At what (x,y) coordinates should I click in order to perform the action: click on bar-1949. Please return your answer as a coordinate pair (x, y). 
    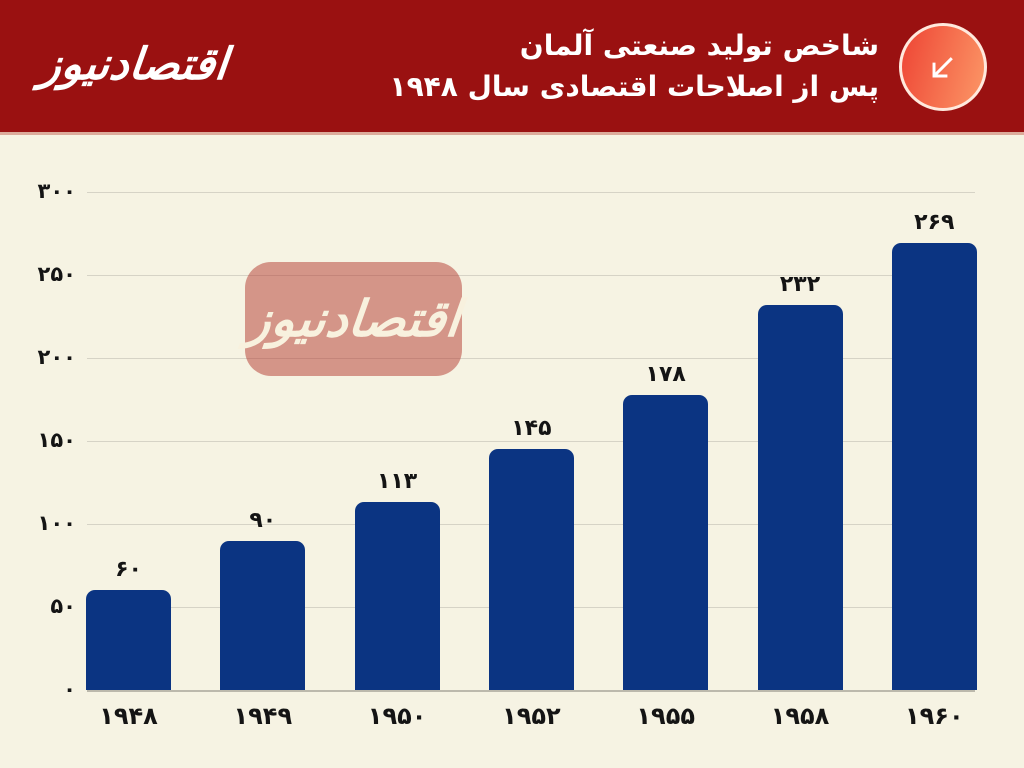
    Looking at the image, I should click on (263, 615).